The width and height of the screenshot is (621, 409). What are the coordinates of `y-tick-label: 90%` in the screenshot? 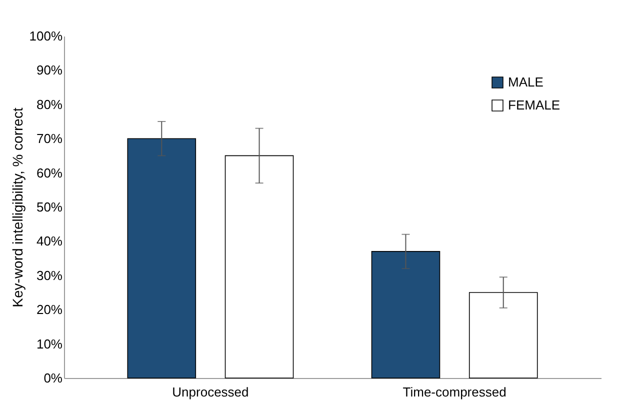 It's located at (49, 70).